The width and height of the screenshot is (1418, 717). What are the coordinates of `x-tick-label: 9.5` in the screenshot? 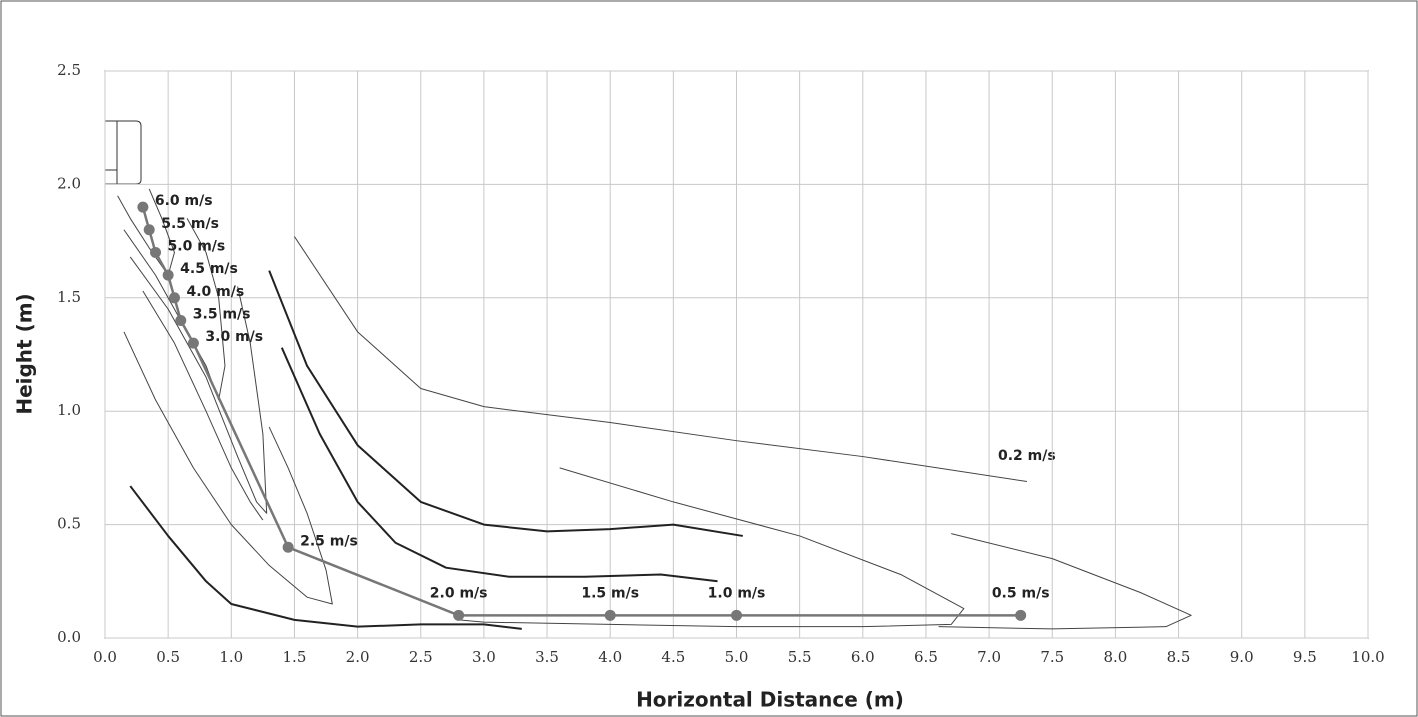 It's located at (1305, 657).